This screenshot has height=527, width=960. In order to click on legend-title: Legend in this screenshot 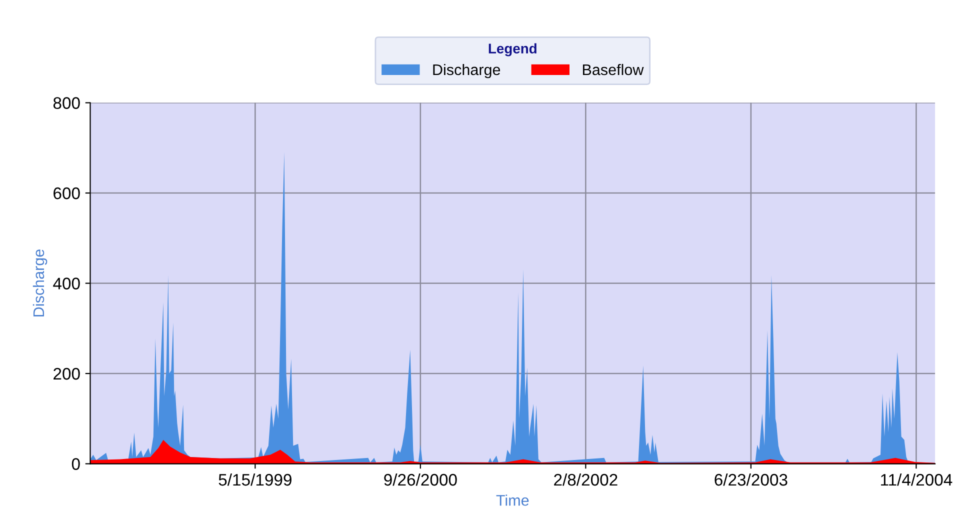, I will do `click(512, 49)`.